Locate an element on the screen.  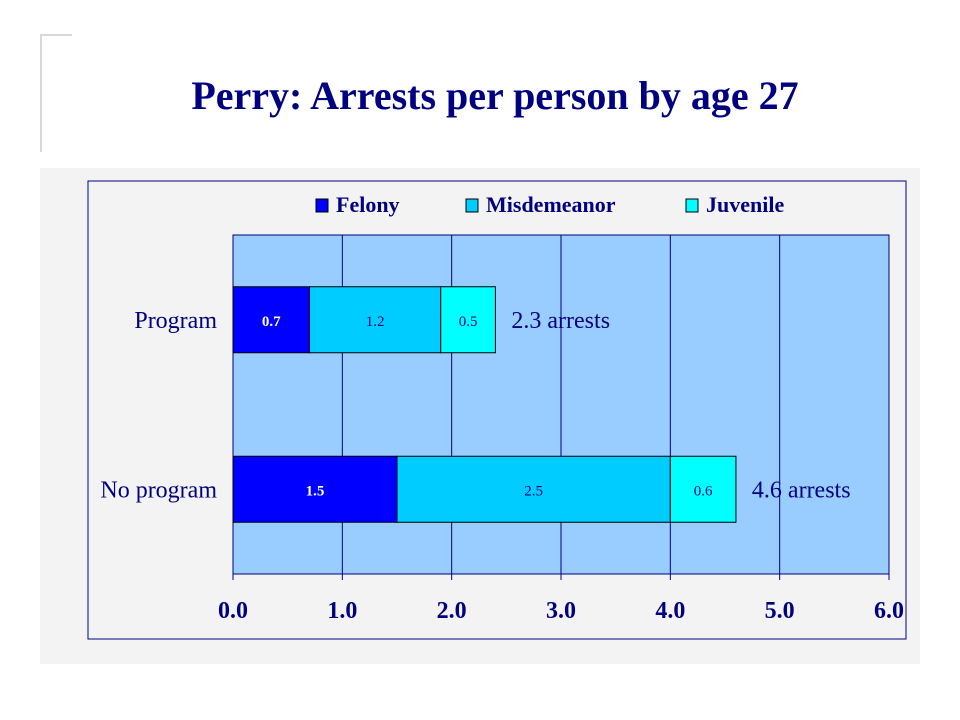
legend-swatch-juvenile is located at coordinates (692, 205).